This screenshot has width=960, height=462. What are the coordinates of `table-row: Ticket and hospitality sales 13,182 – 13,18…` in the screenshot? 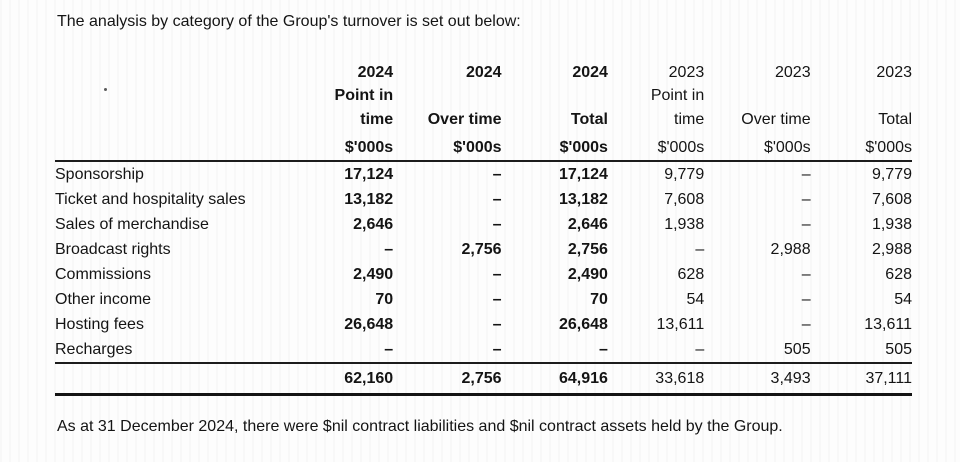 It's located at (483, 199).